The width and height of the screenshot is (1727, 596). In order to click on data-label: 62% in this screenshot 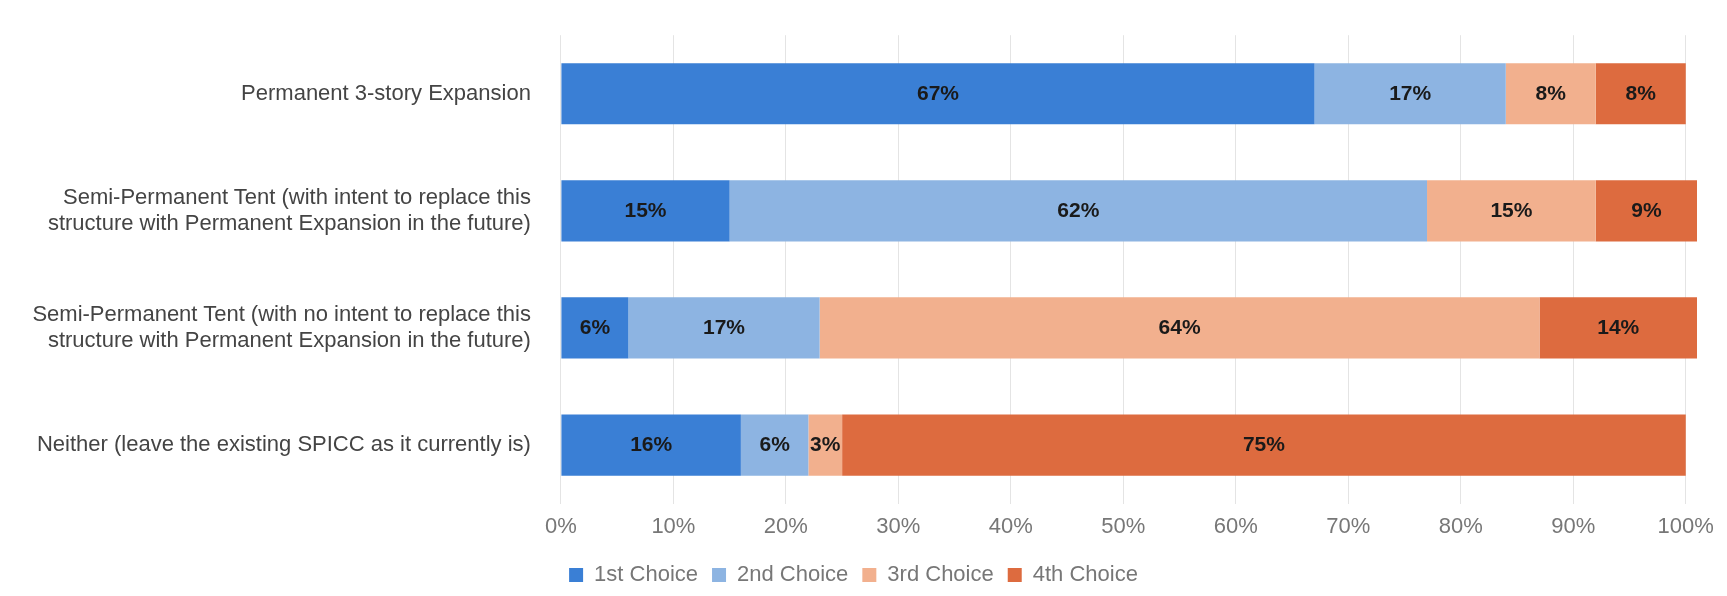, I will do `click(1078, 209)`.